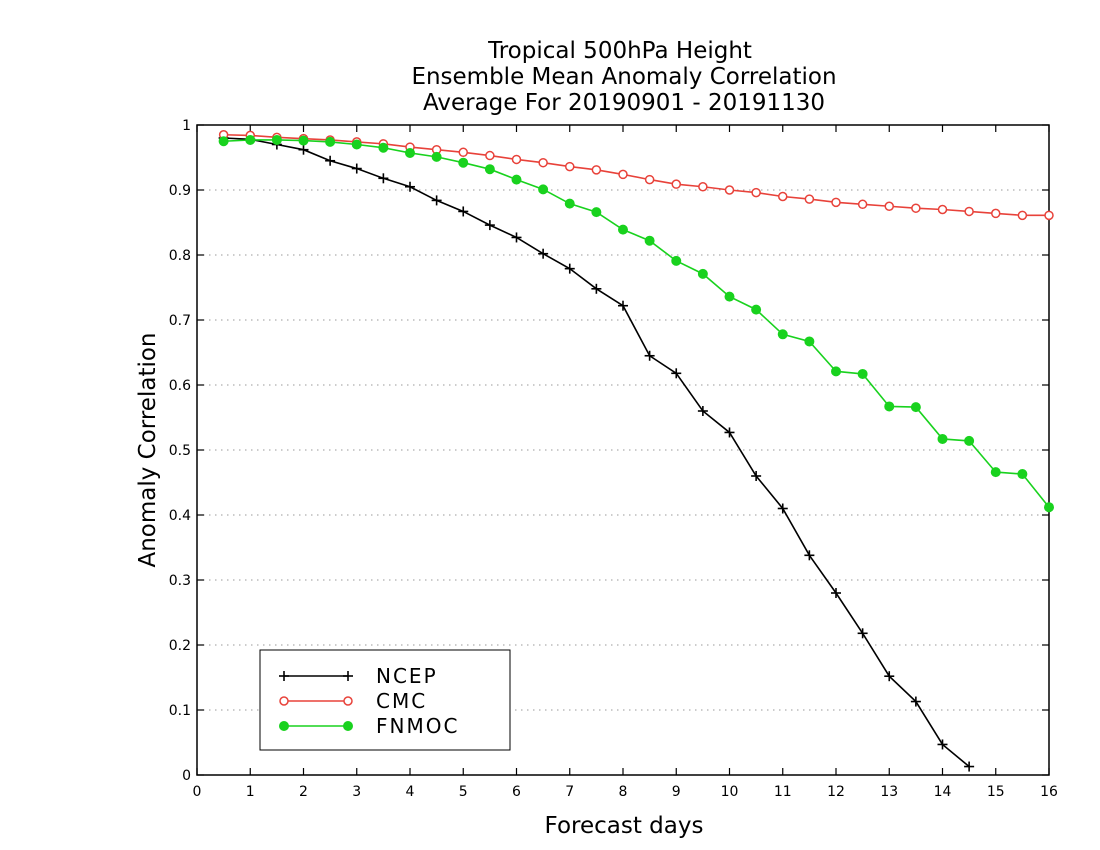  I want to click on legend-label-ncep: NCEP, so click(407, 676).